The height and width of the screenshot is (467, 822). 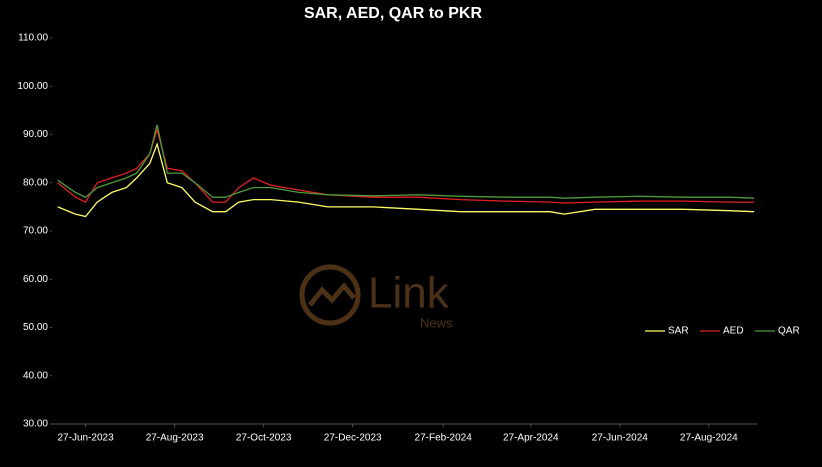 I want to click on x-tick-label: 27-Apr-2024, so click(x=531, y=438).